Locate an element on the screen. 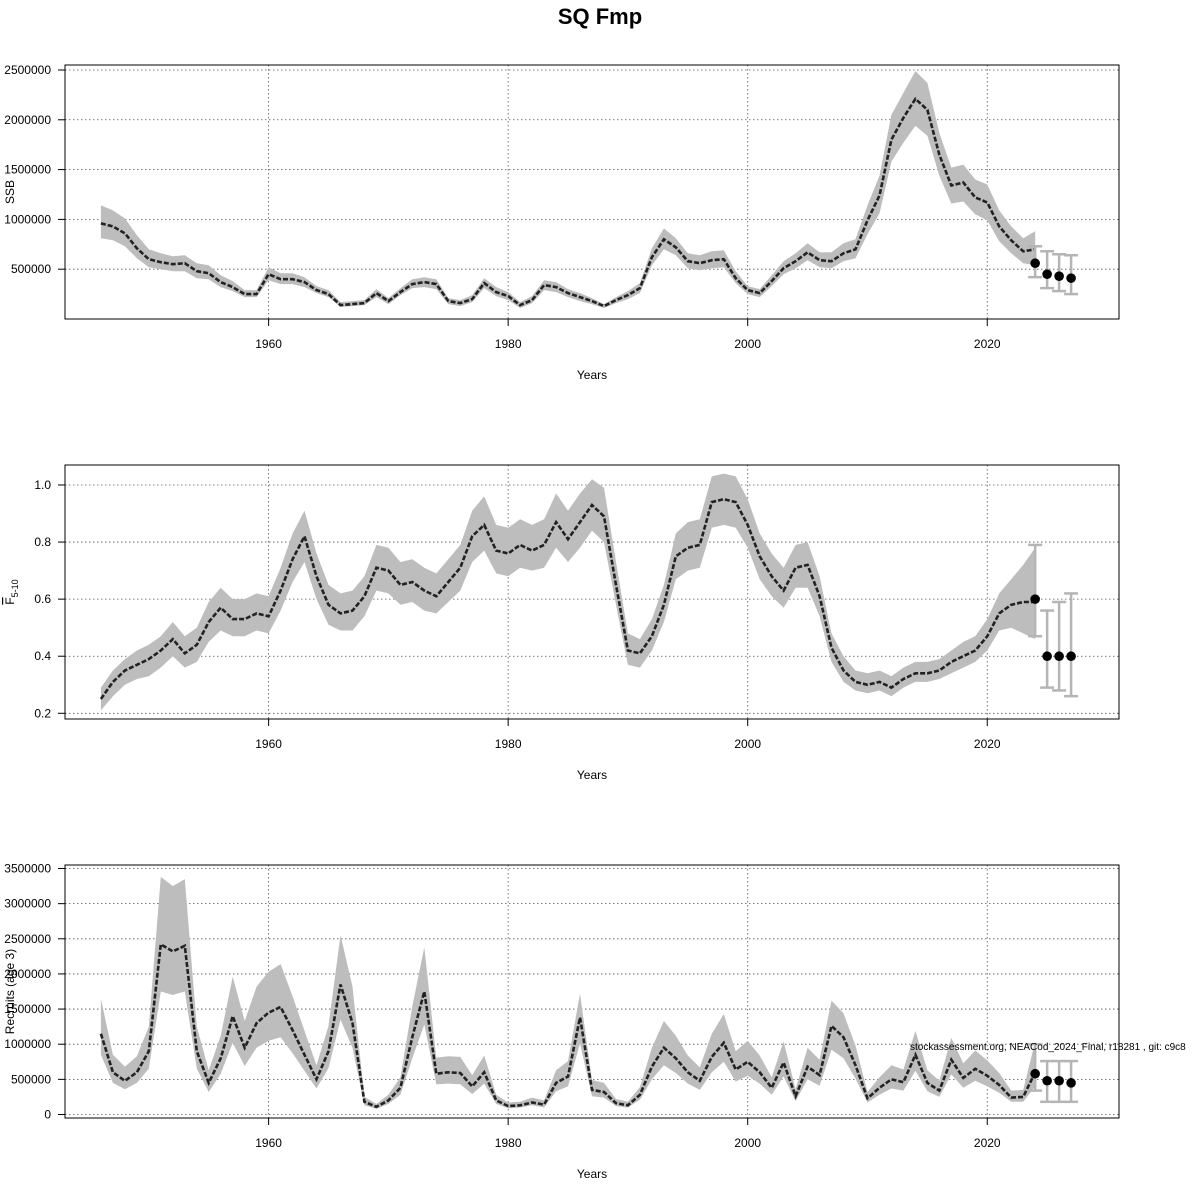 Image resolution: width=1200 pixels, height=1200 pixels. recruits-forecast-interval-2024 is located at coordinates (1035, 1067).